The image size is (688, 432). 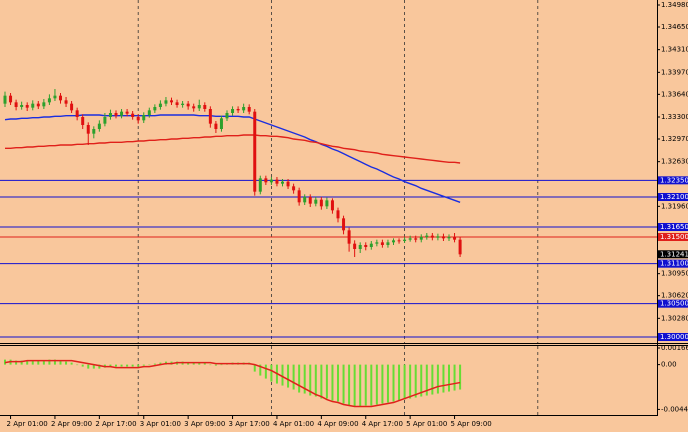 I want to click on level-label: 1.31500, so click(x=674, y=237).